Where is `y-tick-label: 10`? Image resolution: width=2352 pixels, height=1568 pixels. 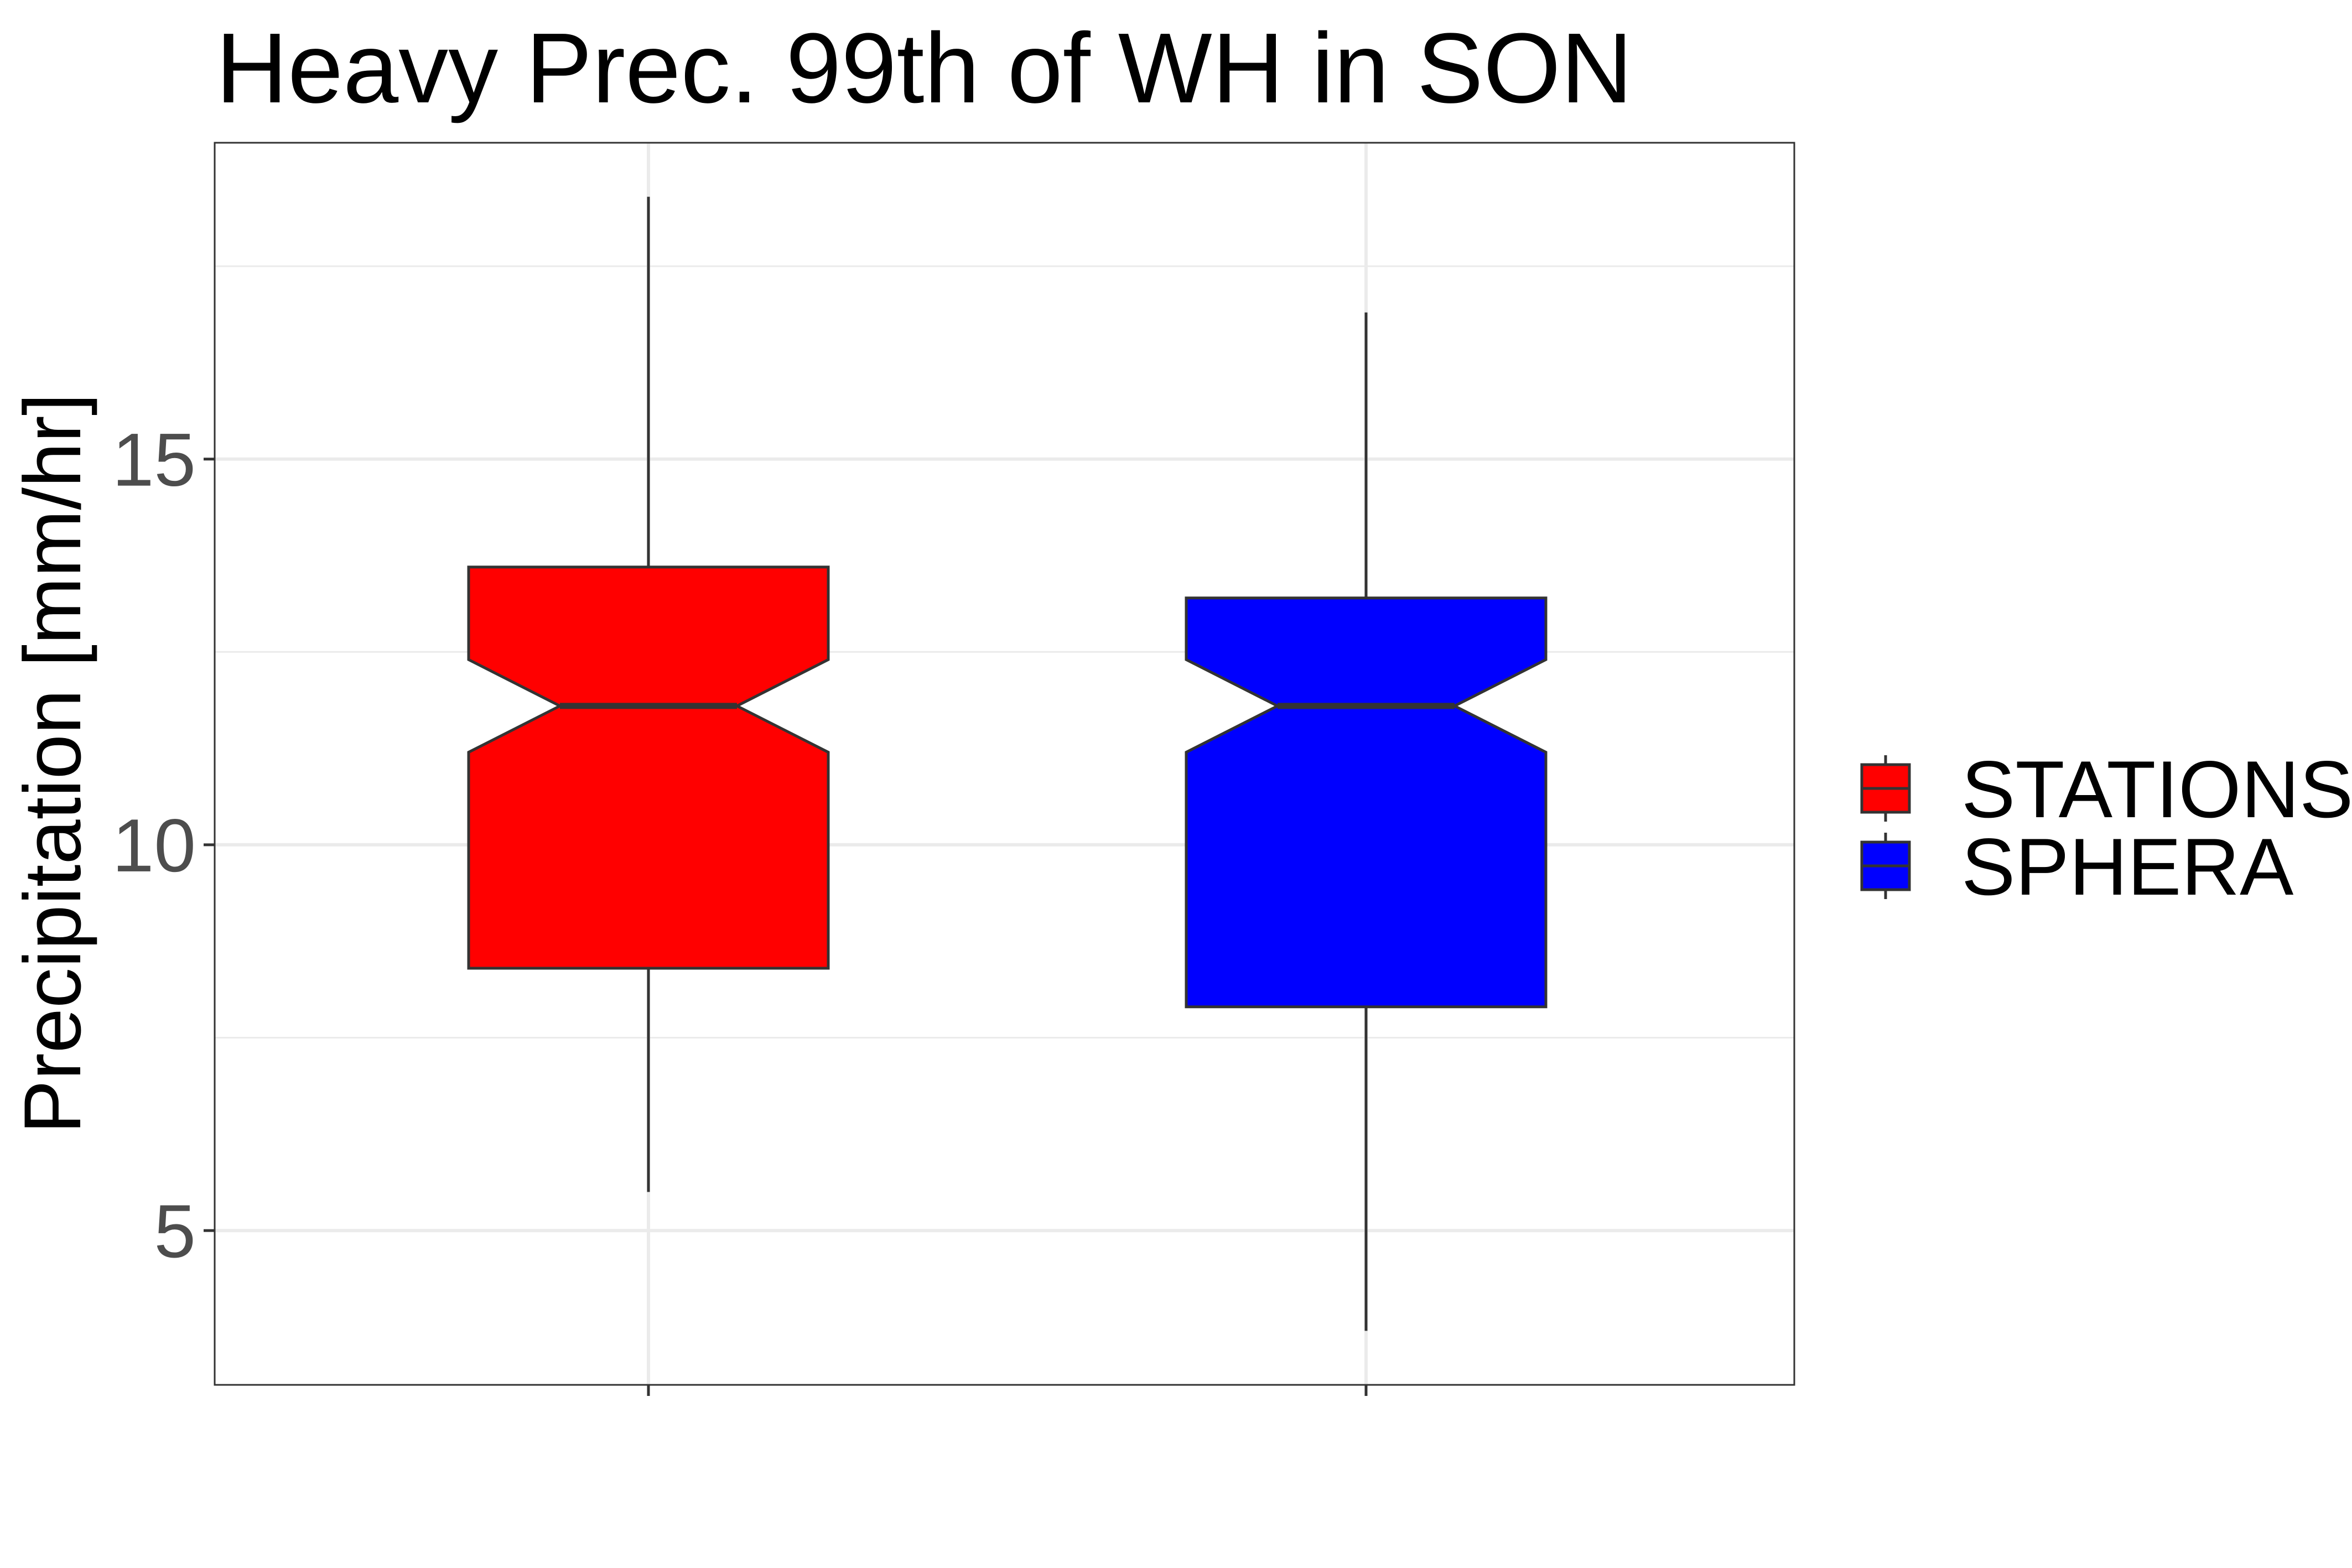 y-tick-label: 10 is located at coordinates (154, 845).